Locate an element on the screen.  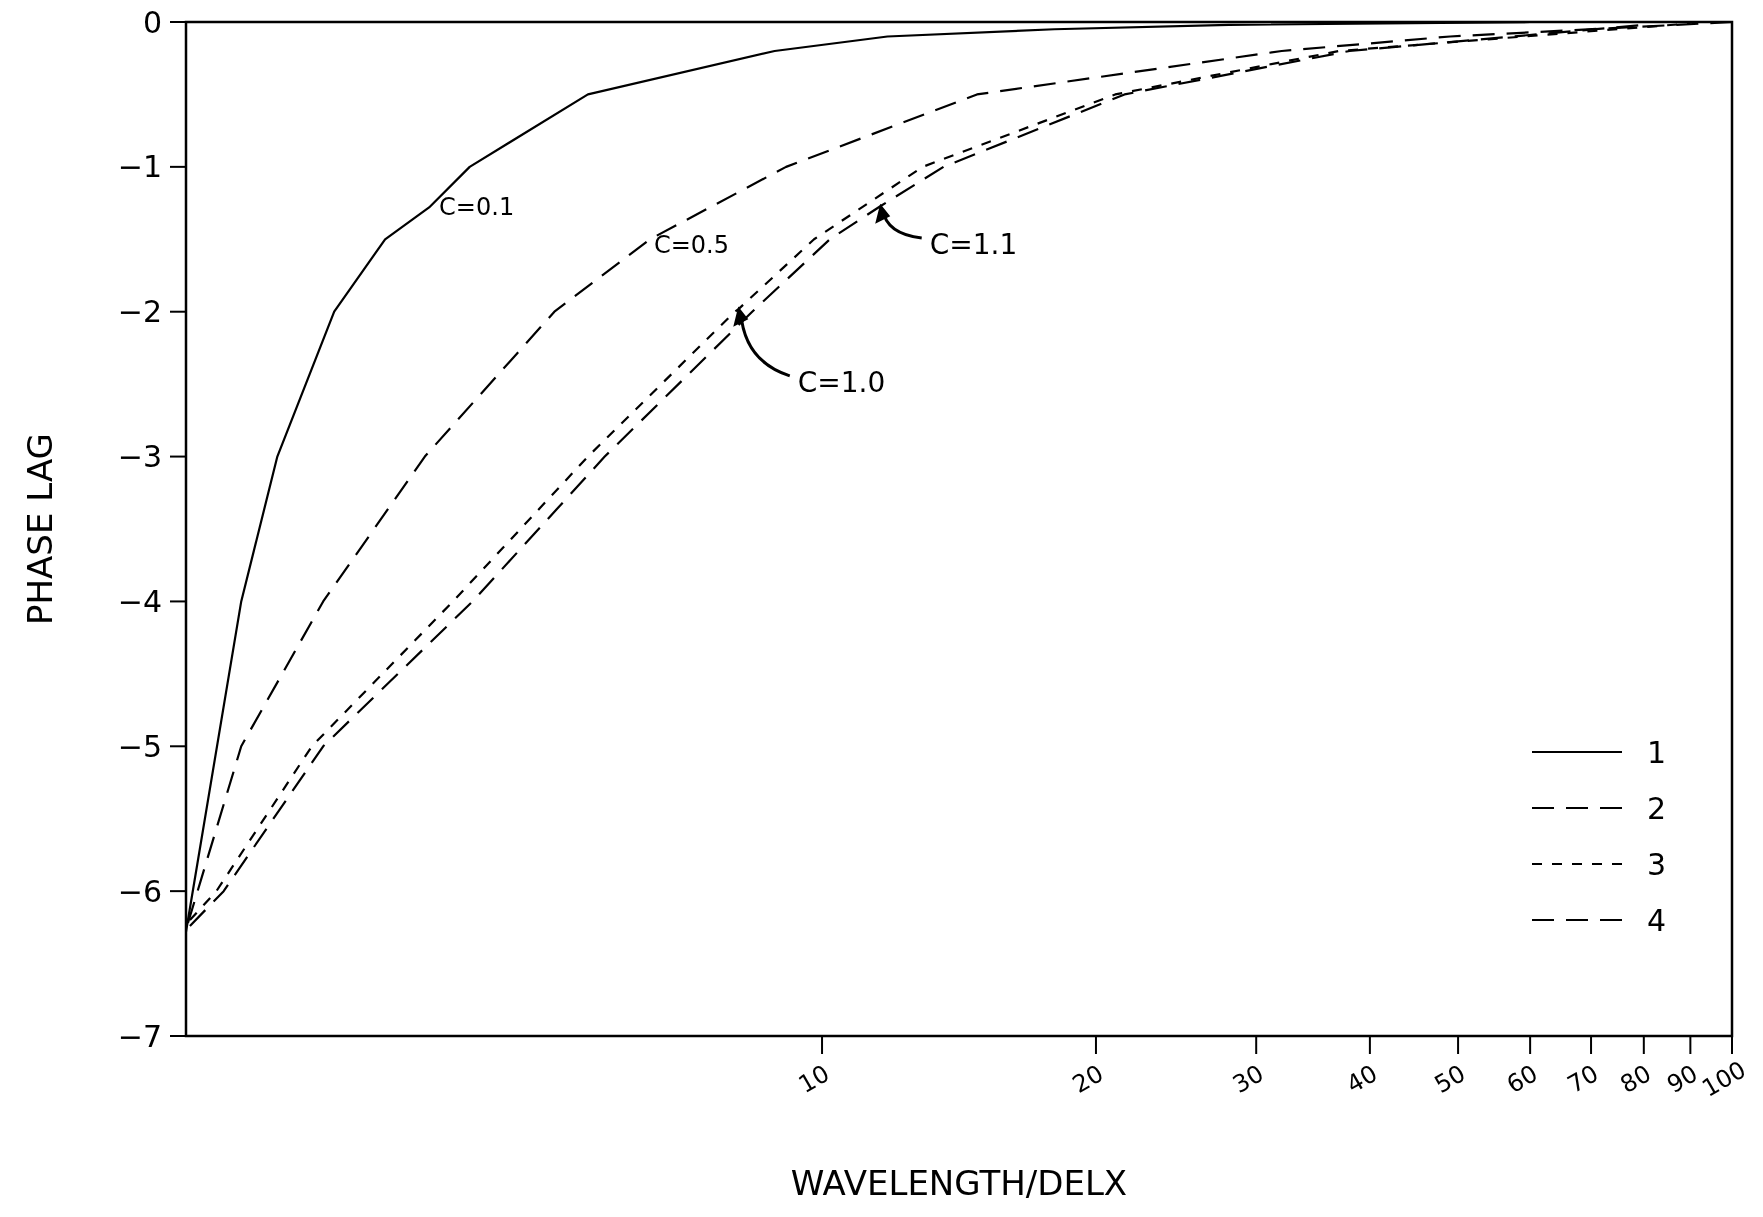
annotation: C=1.1 is located at coordinates (973, 244).